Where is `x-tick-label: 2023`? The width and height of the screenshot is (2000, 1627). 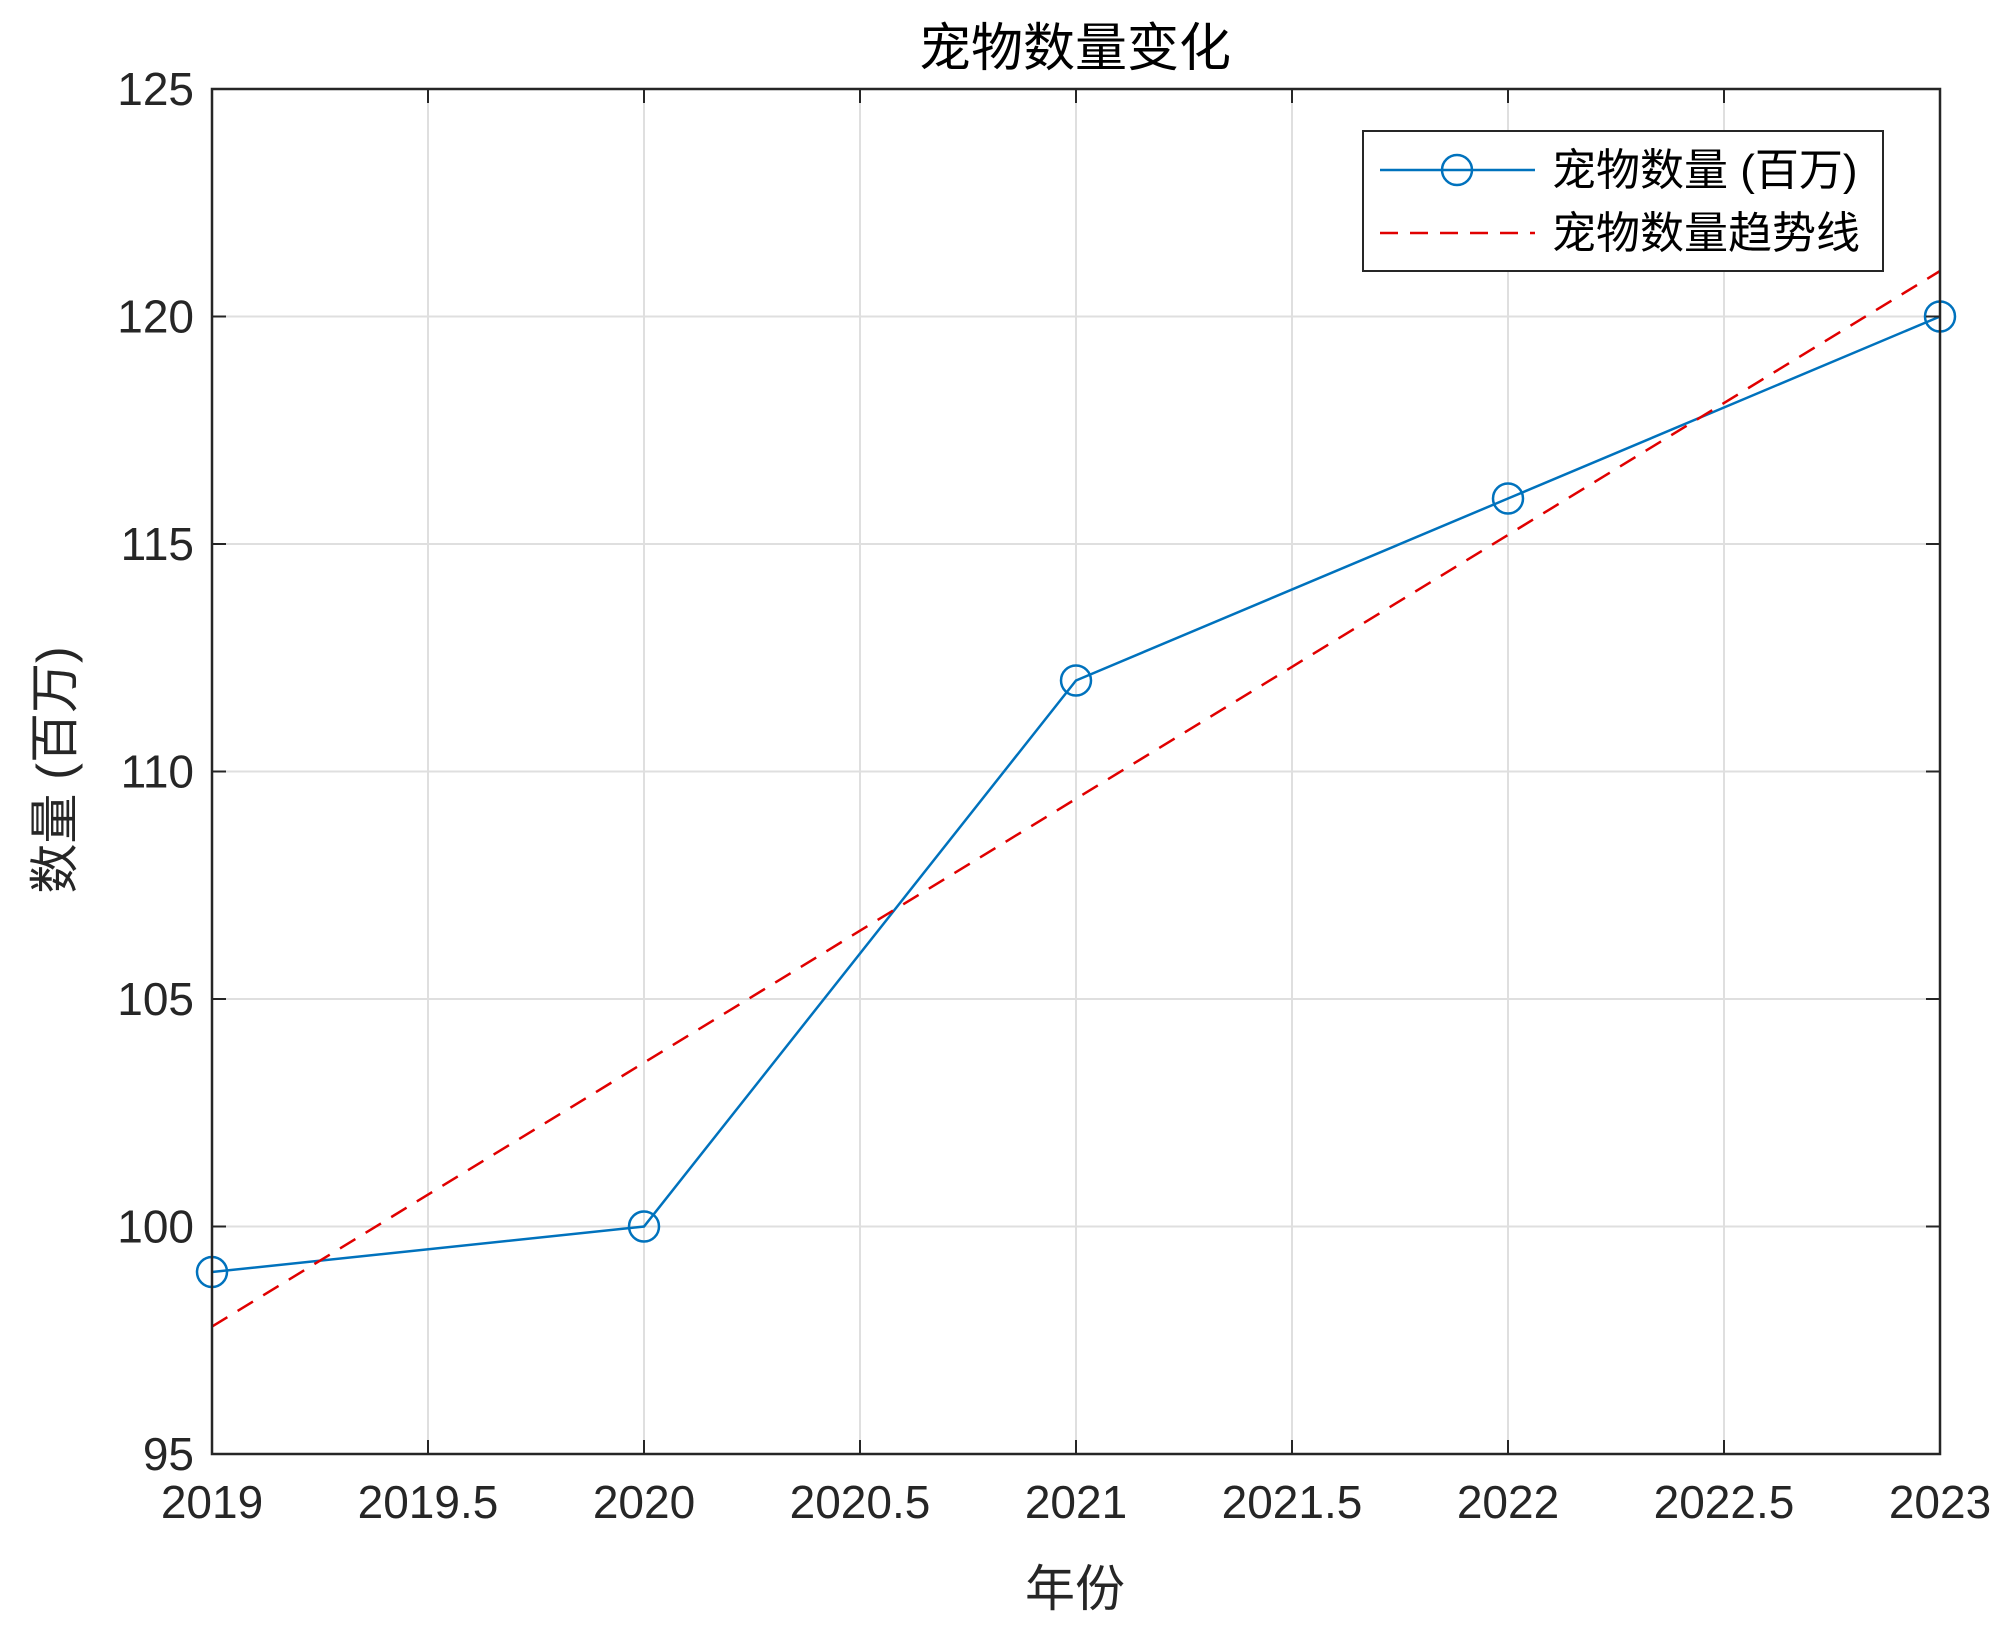
x-tick-label: 2023 is located at coordinates (1940, 1502).